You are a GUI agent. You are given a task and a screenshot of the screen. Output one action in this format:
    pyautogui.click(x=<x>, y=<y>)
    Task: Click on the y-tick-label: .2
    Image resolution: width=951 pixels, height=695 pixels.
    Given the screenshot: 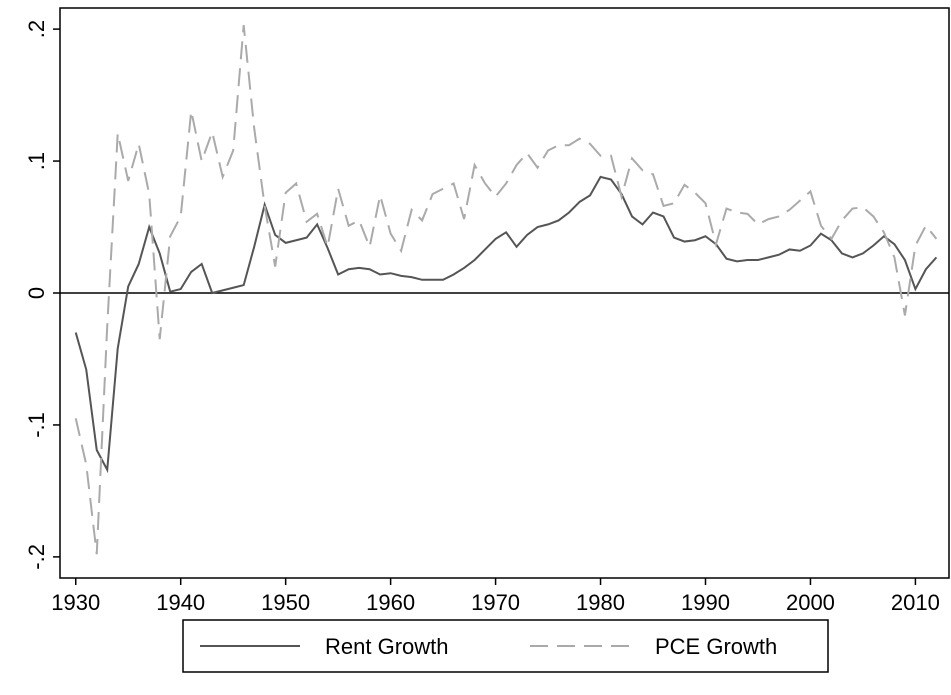 What is the action you would take?
    pyautogui.click(x=36, y=29)
    